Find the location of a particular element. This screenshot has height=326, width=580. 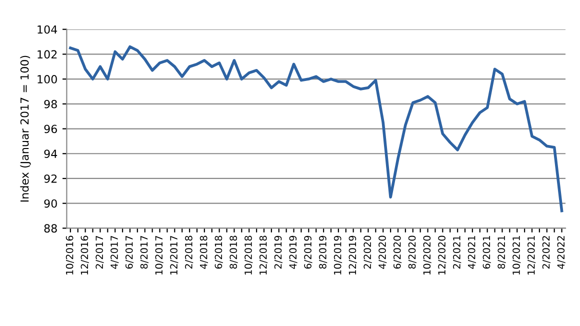

y-tick-label: 104 is located at coordinates (48, 29).